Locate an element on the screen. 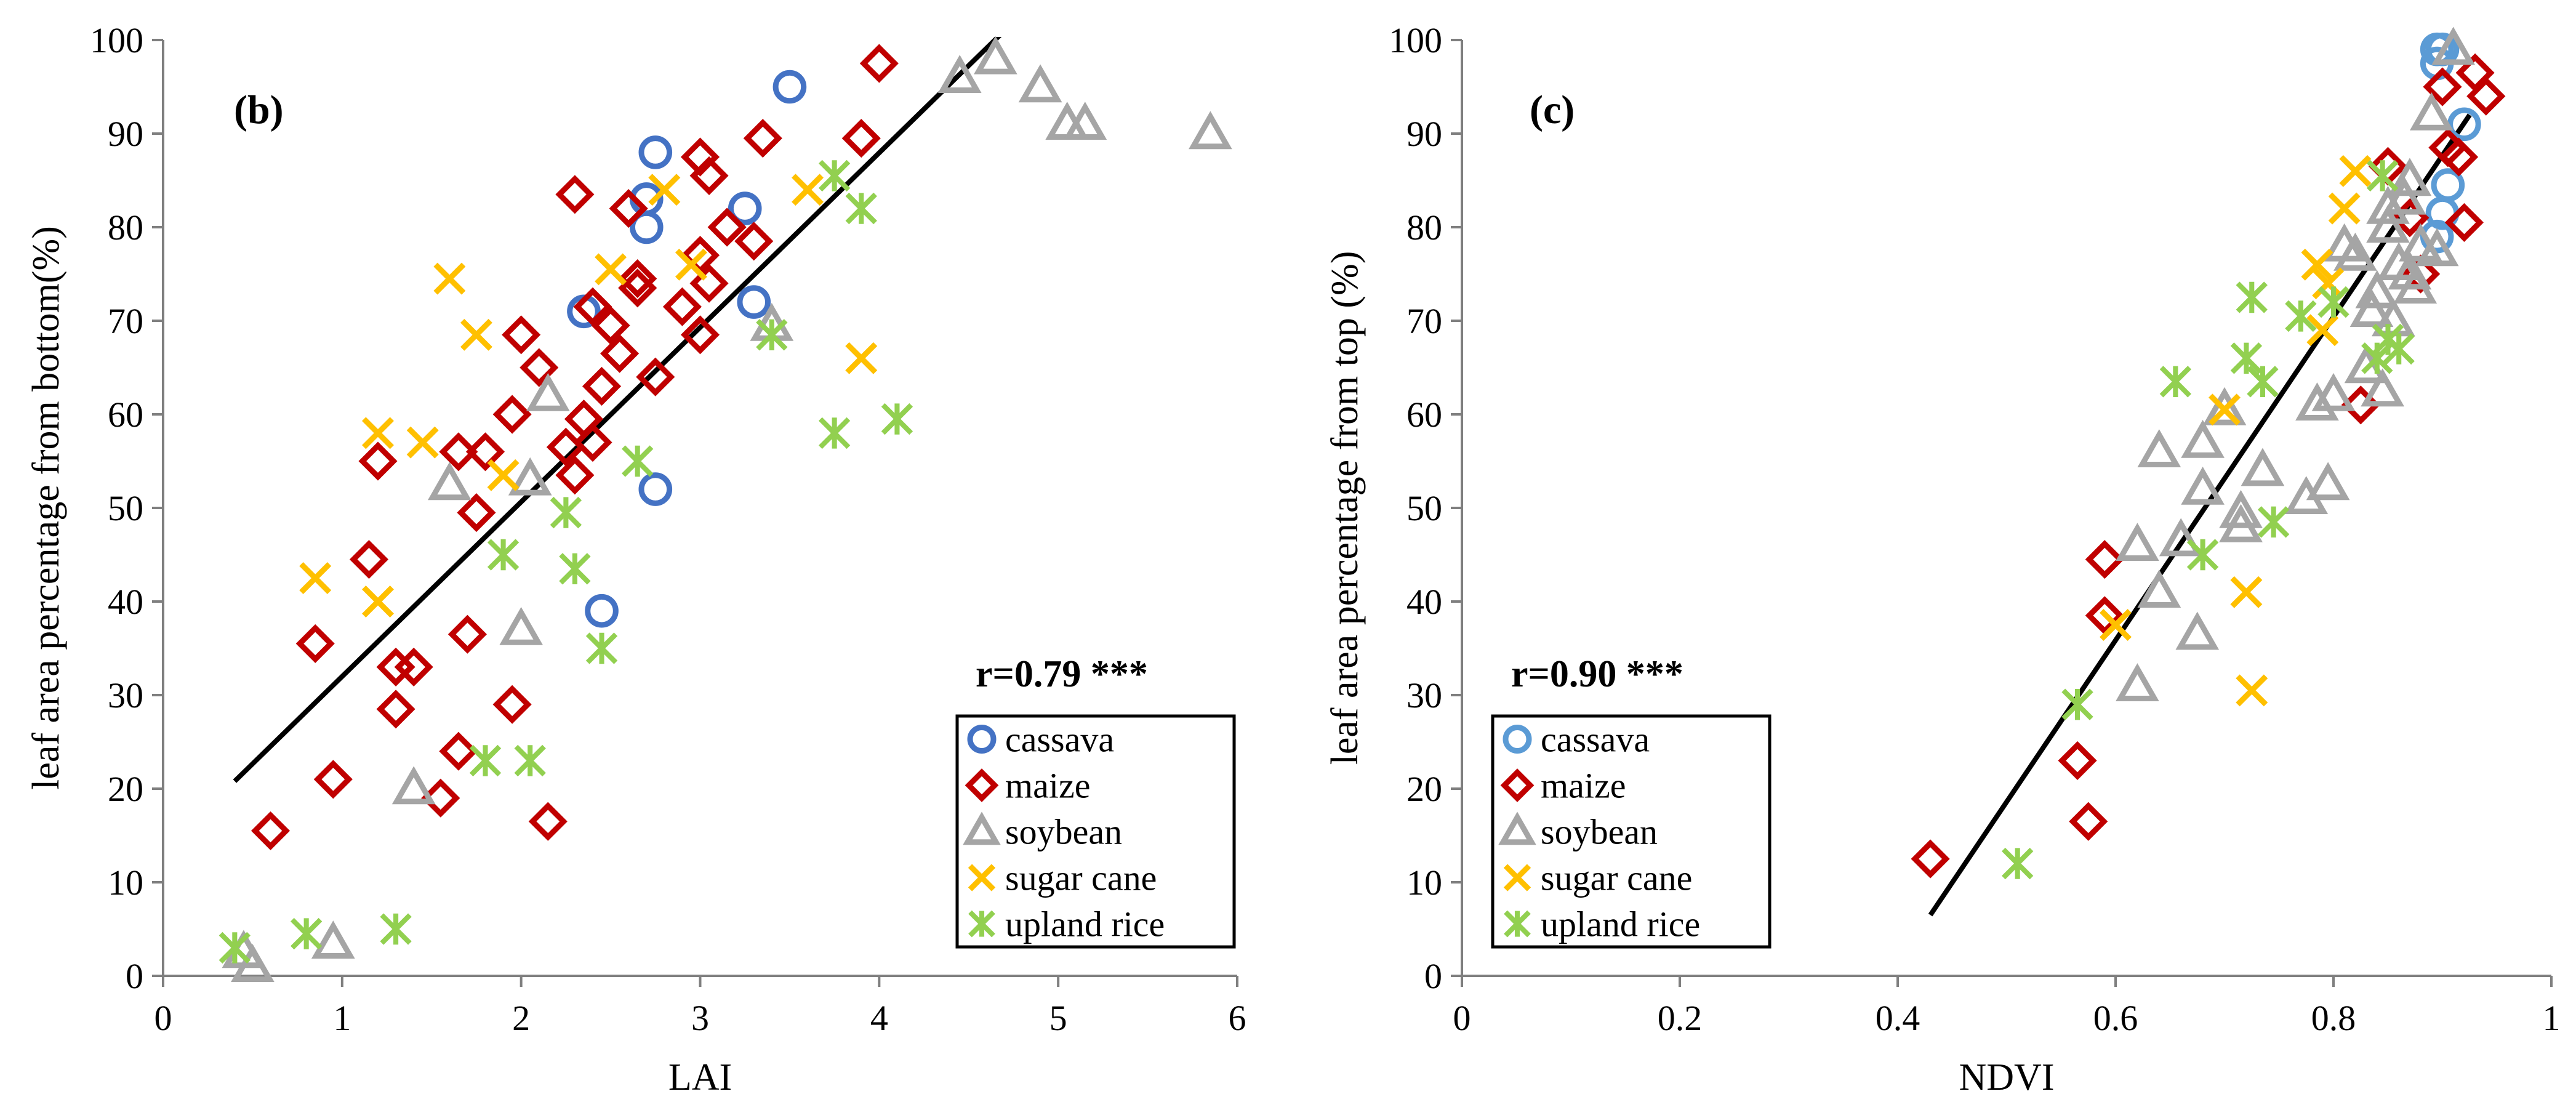 Image resolution: width=2576 pixels, height=1115 pixels. legend-box is located at coordinates (1631, 831).